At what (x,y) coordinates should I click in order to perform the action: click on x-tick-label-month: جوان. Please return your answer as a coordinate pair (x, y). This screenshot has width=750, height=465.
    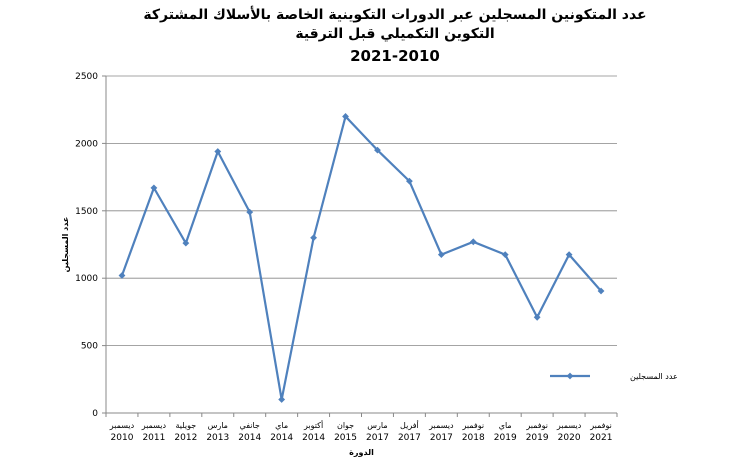
    Looking at the image, I should click on (345, 425).